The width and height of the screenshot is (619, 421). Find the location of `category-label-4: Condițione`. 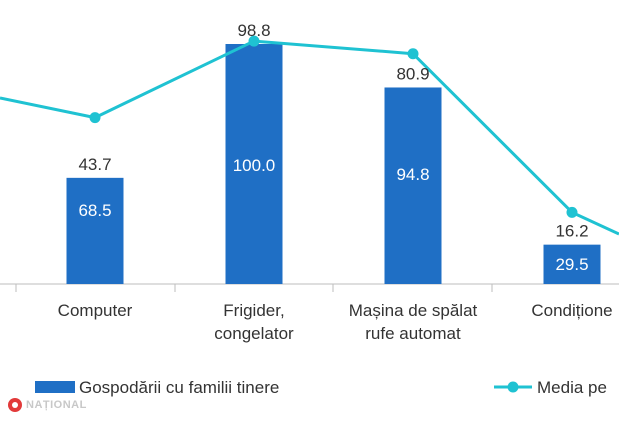

category-label-4: Condițione is located at coordinates (571, 310).